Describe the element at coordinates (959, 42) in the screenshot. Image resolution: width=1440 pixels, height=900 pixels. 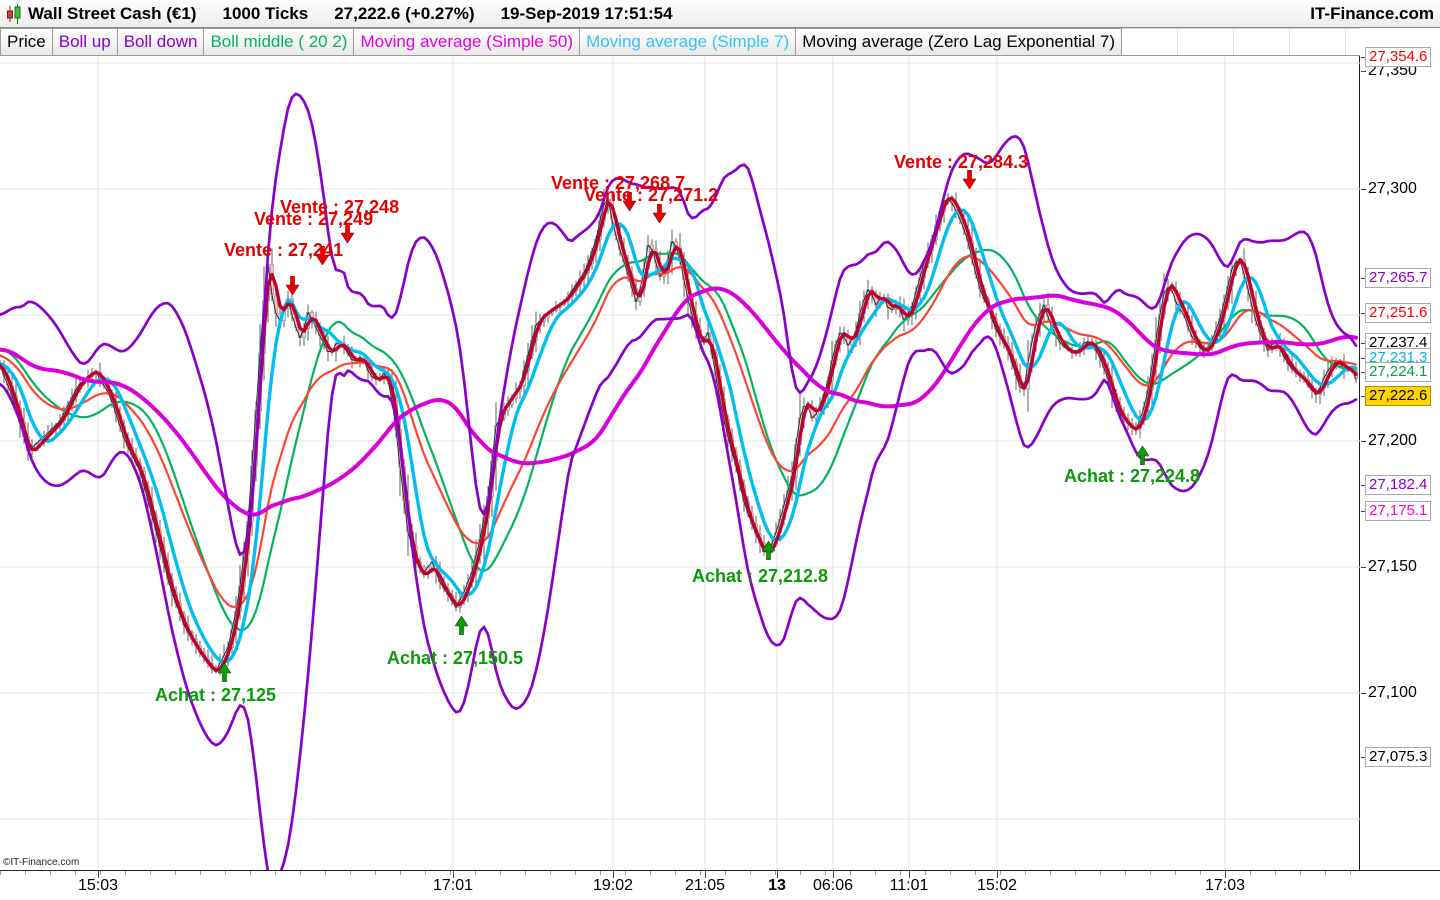
I see `legend-item-moving-average-zero-lag-exponential-7: Moving average (Zero Lag Exponential 7)` at that location.